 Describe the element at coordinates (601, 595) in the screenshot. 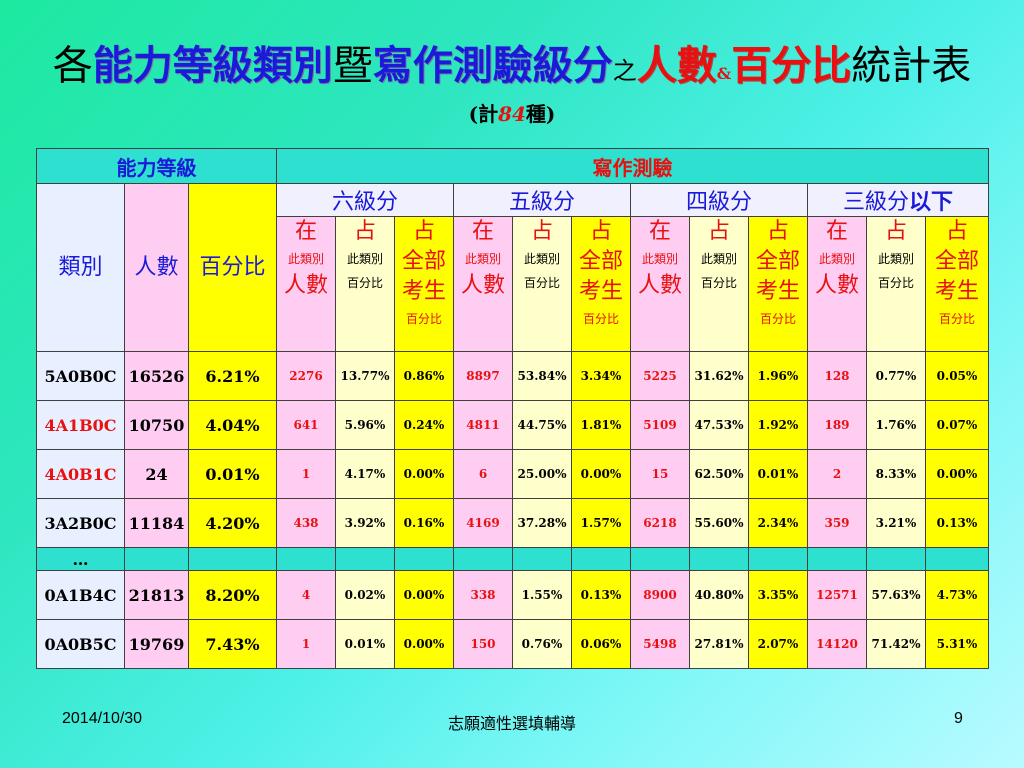

I see `row-cell: 0.13%` at that location.